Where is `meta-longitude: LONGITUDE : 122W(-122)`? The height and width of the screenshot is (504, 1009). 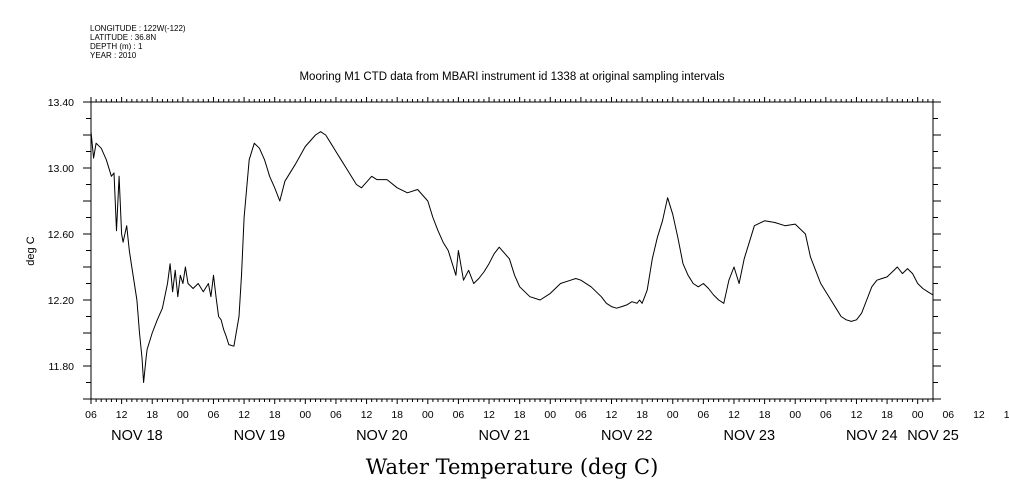
meta-longitude: LONGITUDE : 122W(-122) is located at coordinates (138, 28).